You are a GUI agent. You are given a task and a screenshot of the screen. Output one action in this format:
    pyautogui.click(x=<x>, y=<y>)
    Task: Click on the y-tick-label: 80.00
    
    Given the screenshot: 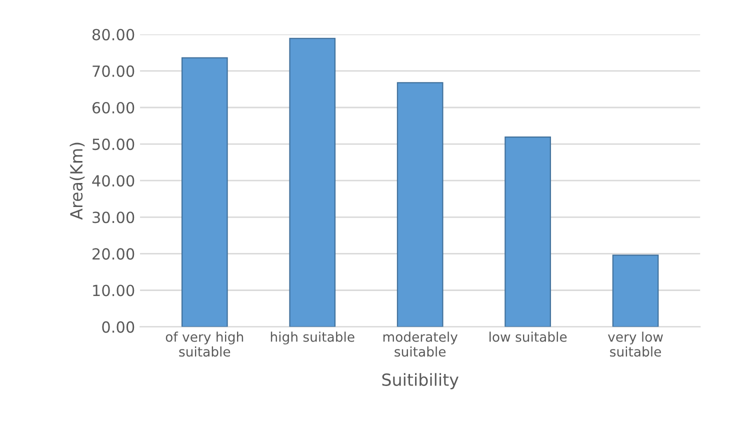 What is the action you would take?
    pyautogui.click(x=113, y=34)
    